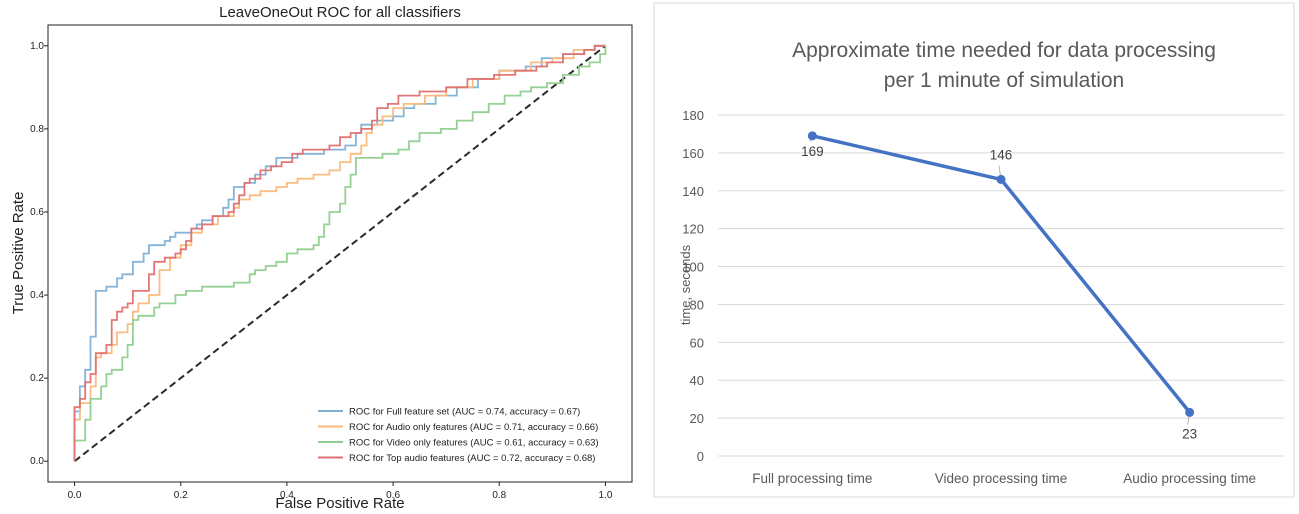 This screenshot has height=514, width=1299. I want to click on x-category-label: Full processing time, so click(812, 478).